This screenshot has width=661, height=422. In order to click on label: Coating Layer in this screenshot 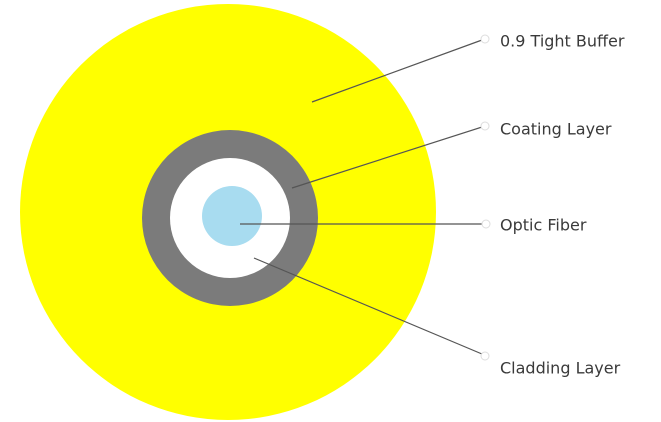, I will do `click(556, 129)`.